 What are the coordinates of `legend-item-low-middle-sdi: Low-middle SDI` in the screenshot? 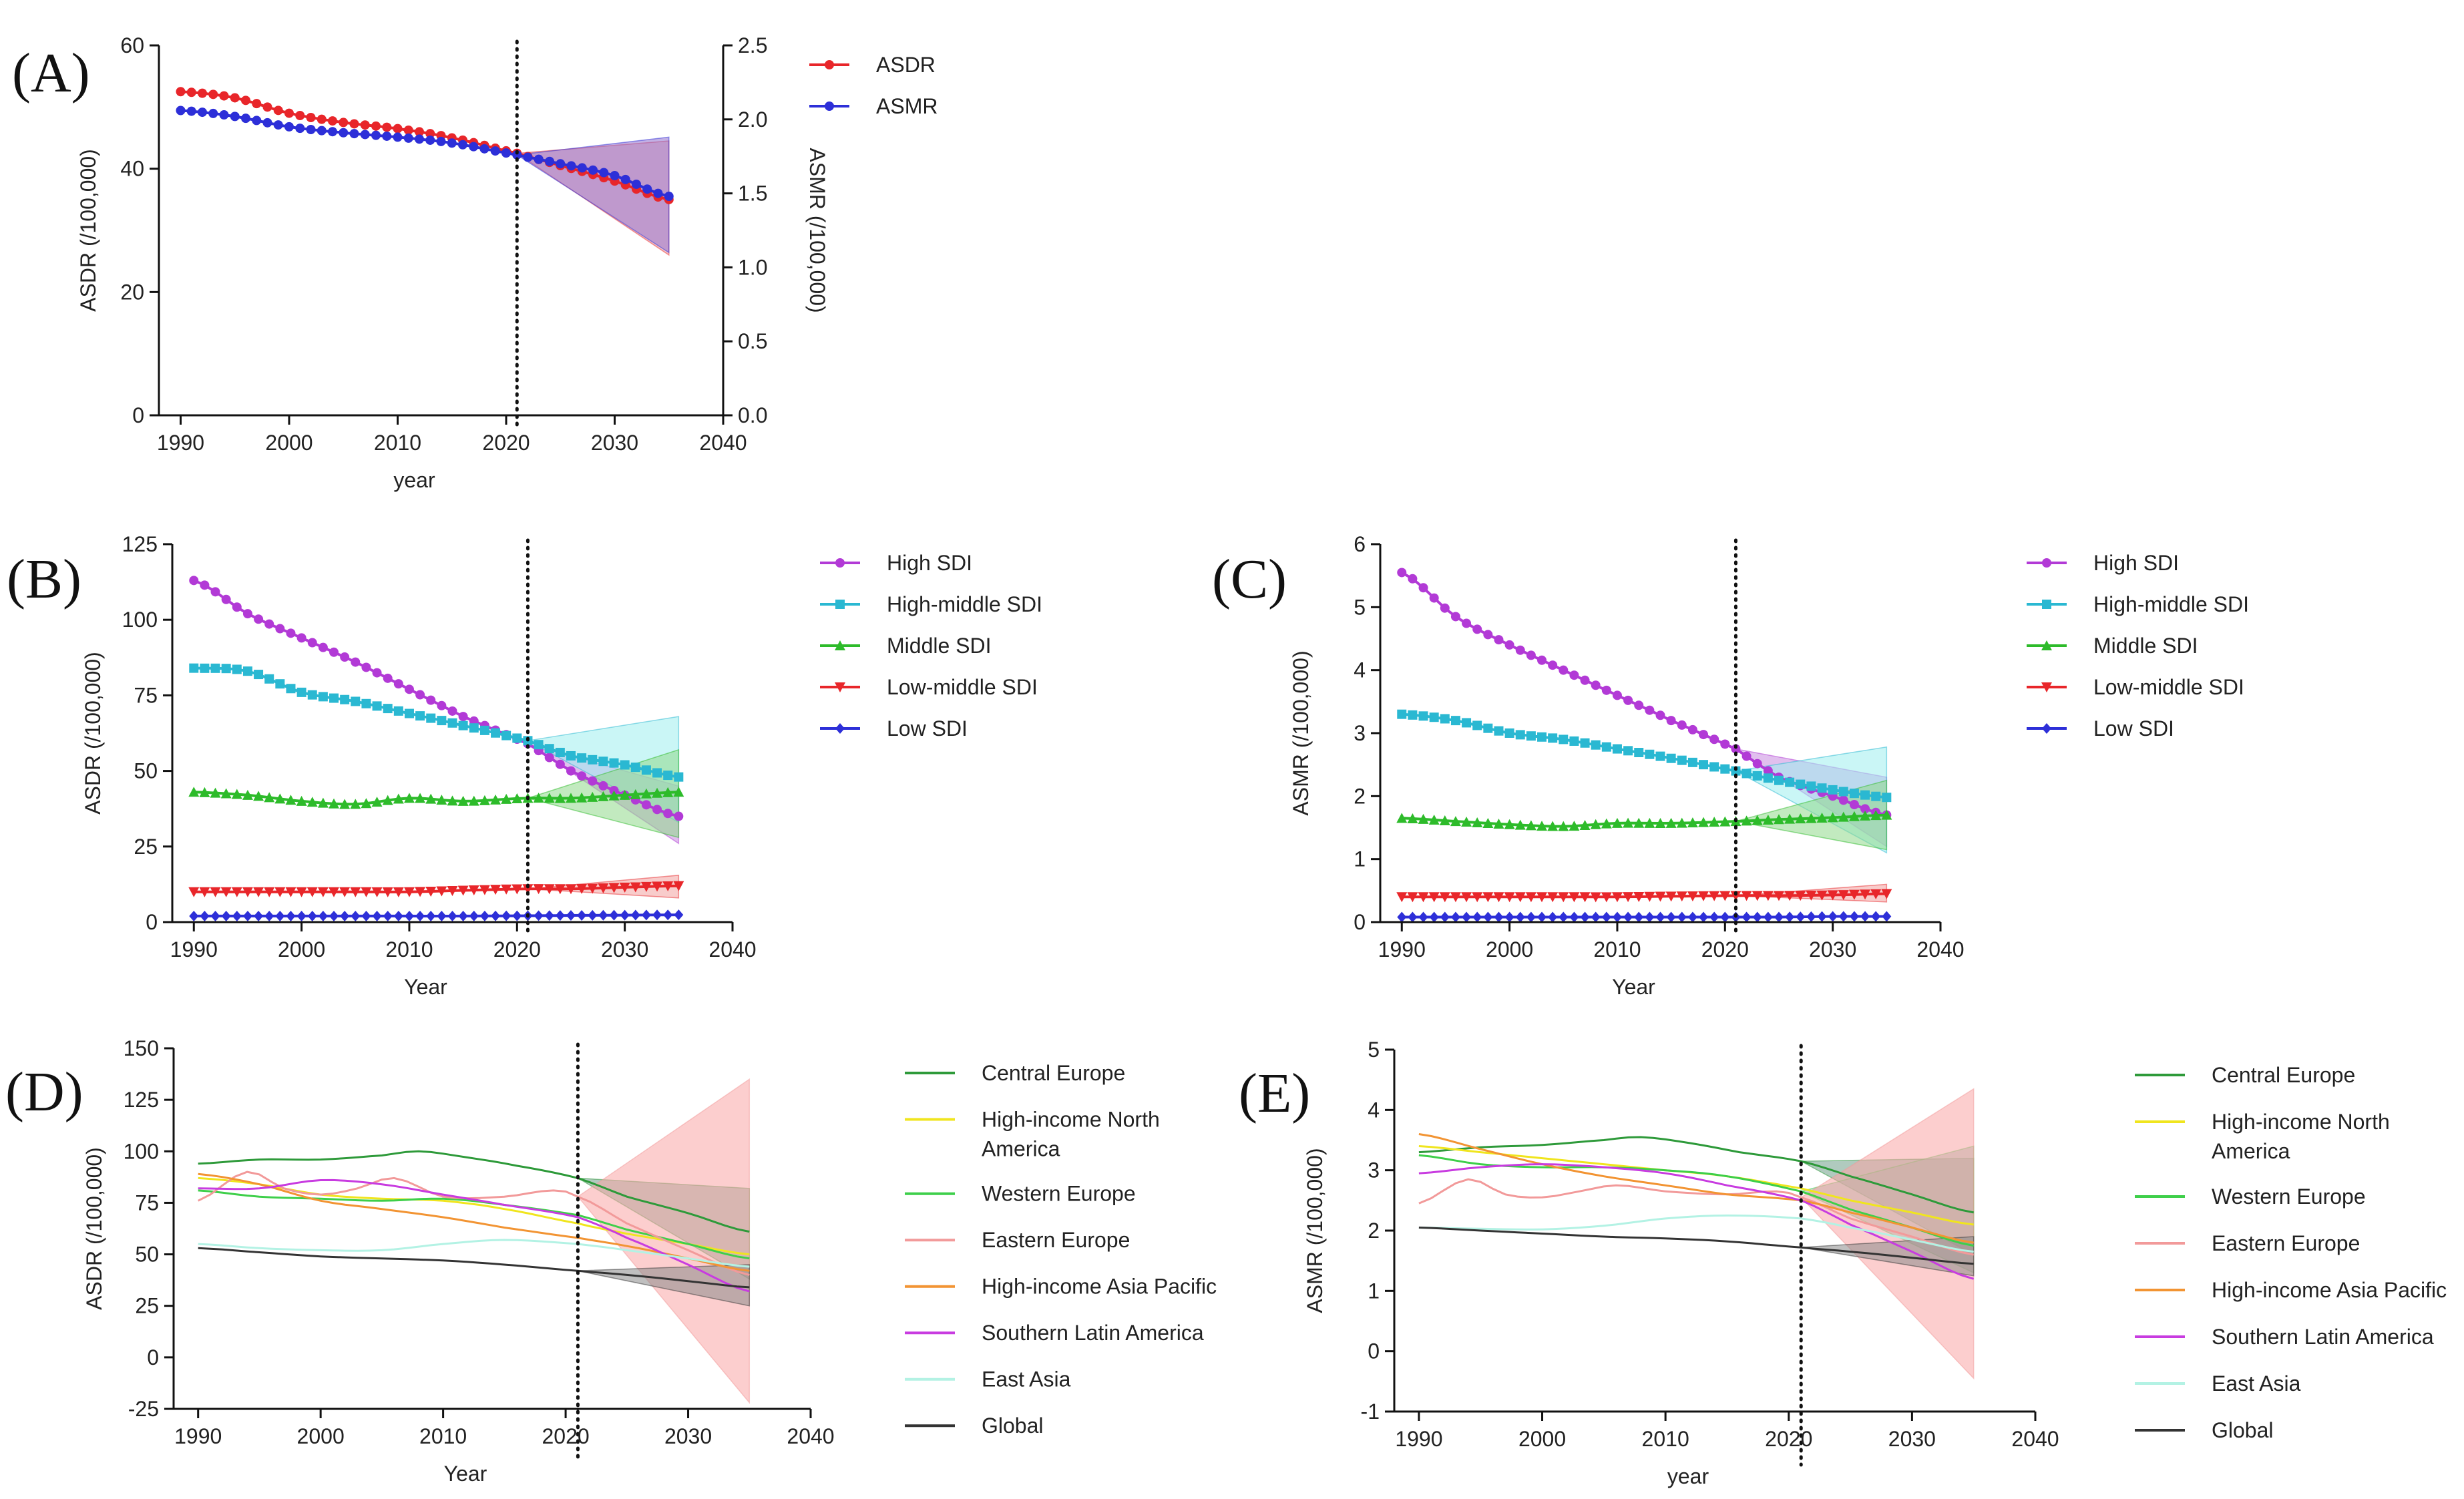 It's located at (929, 687).